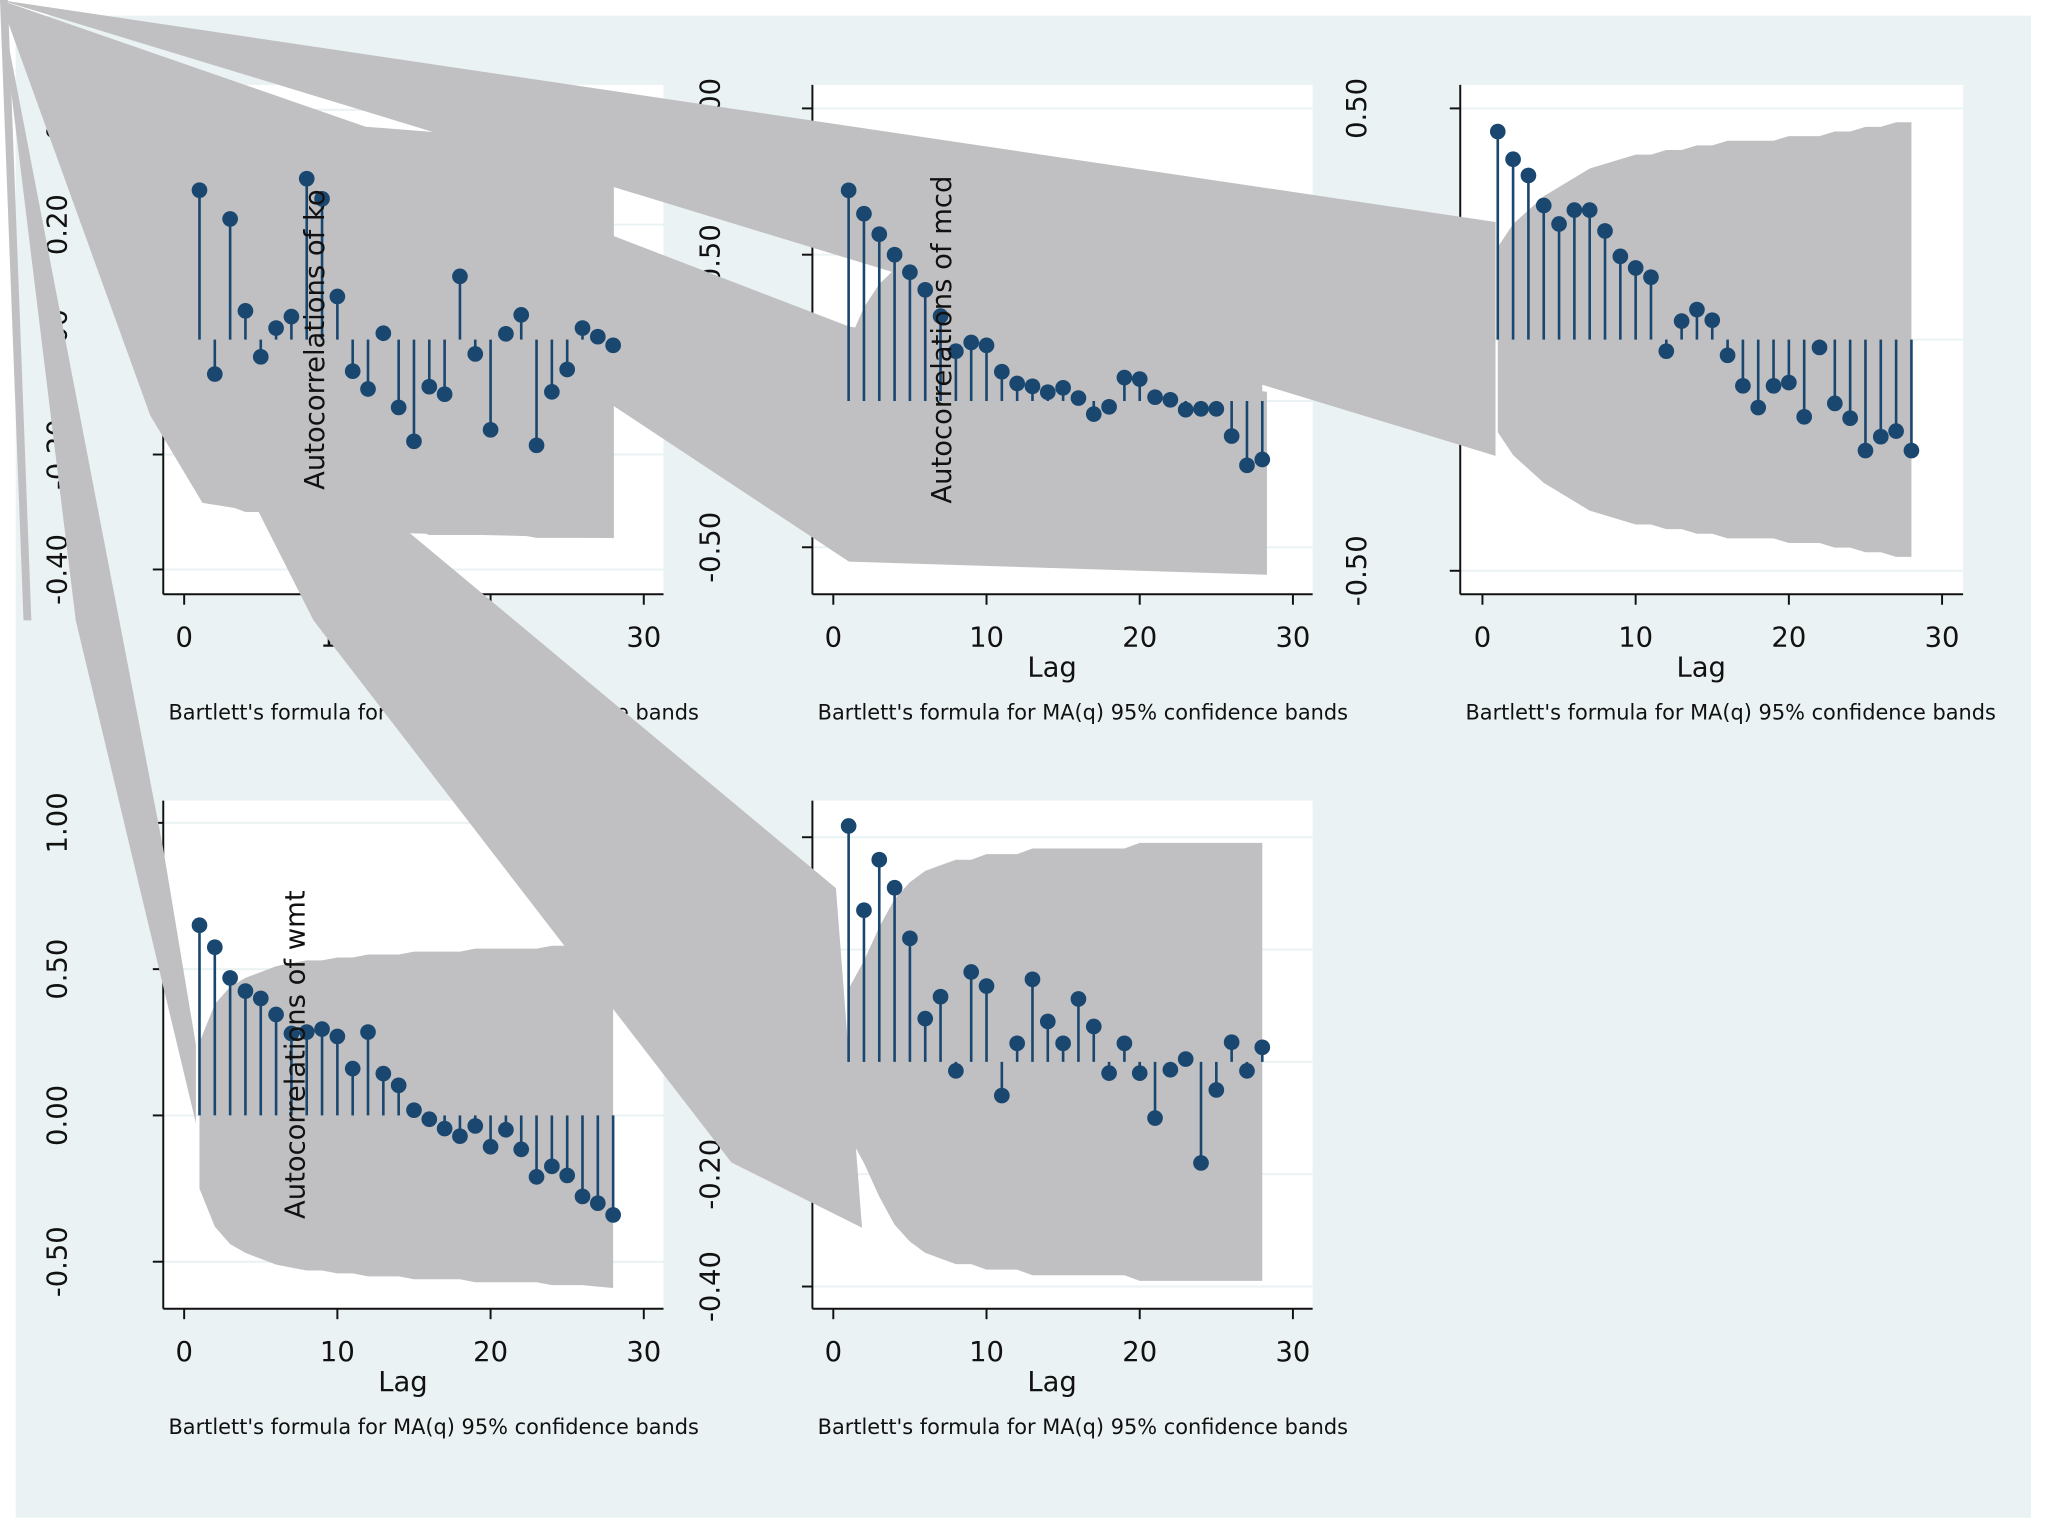 This screenshot has width=2048, height=1536. I want to click on y-tick-label: -0.20, so click(710, 1174).